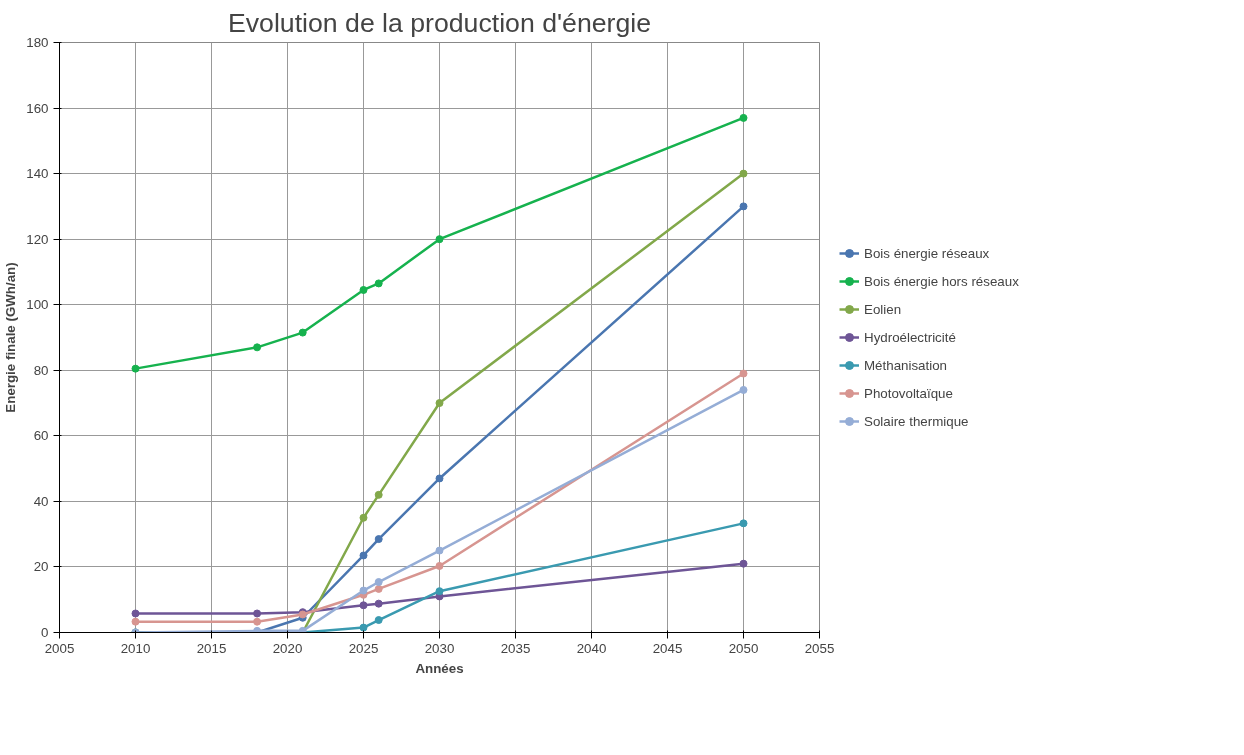  I want to click on y-tick-label: 100, so click(37, 305).